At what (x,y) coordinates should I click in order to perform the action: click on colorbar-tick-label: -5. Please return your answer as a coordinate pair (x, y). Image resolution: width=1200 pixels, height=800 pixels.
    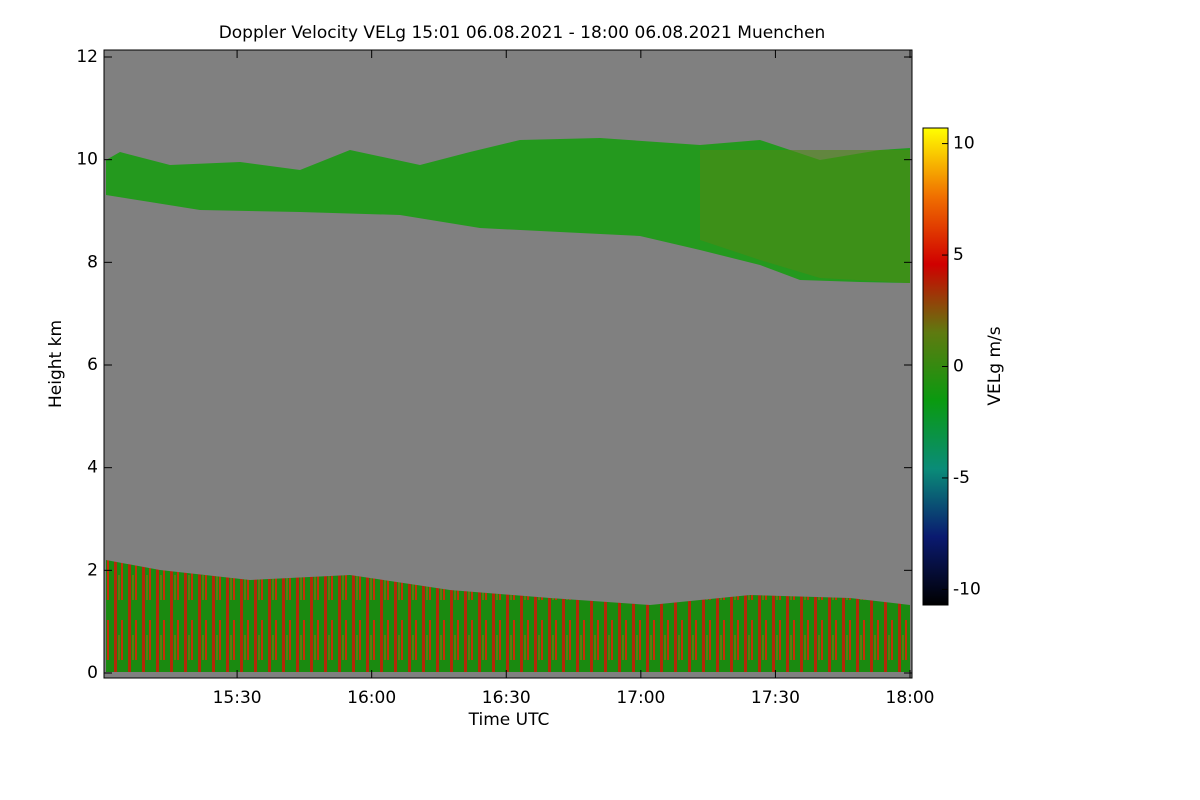
    Looking at the image, I should click on (961, 478).